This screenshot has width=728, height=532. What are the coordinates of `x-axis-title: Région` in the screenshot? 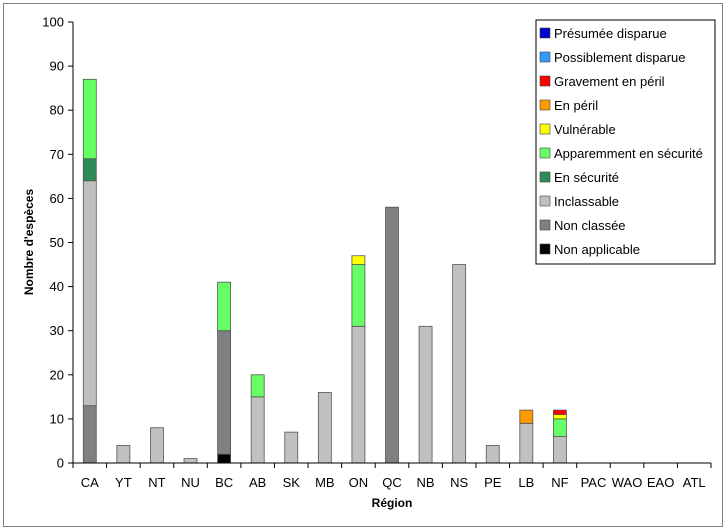 It's located at (392, 503).